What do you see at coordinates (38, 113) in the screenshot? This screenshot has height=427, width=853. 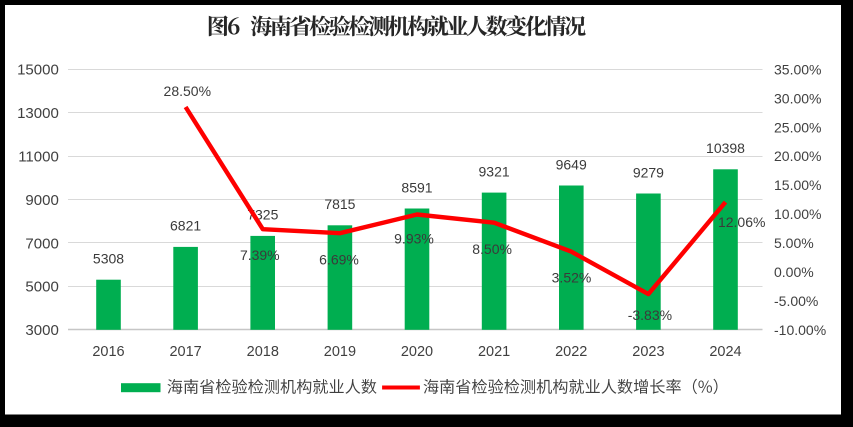 I see `svg-text: 13000` at bounding box center [38, 113].